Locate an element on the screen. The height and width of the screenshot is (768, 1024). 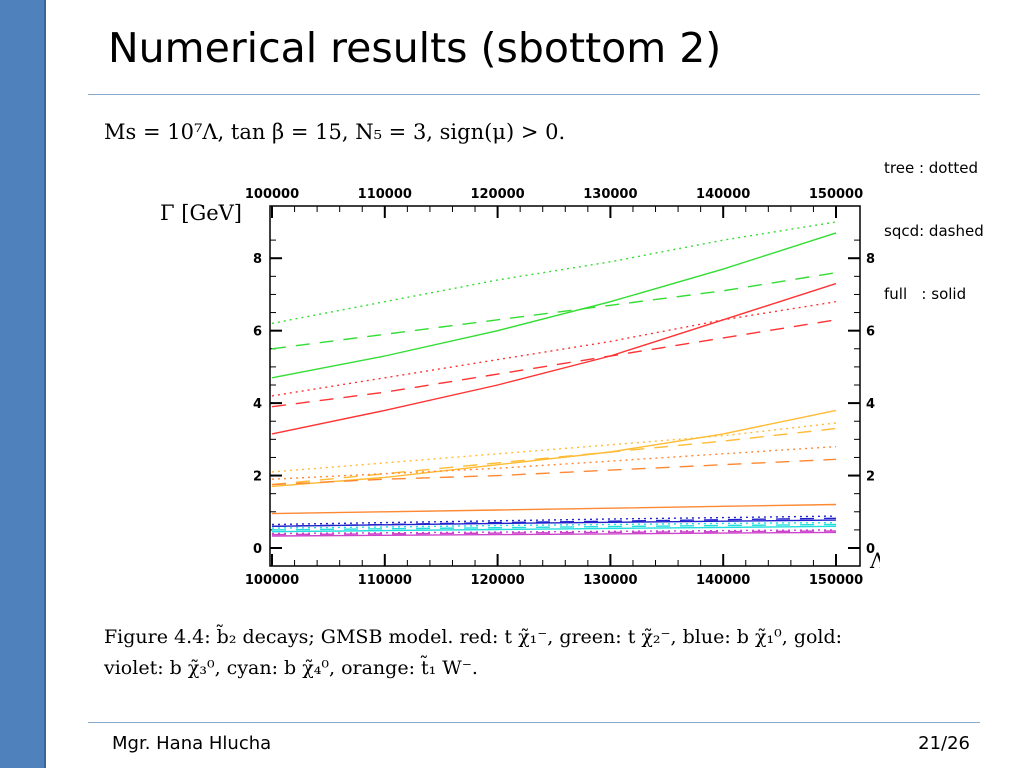
y-tick-label-right: 6 is located at coordinates (870, 332).